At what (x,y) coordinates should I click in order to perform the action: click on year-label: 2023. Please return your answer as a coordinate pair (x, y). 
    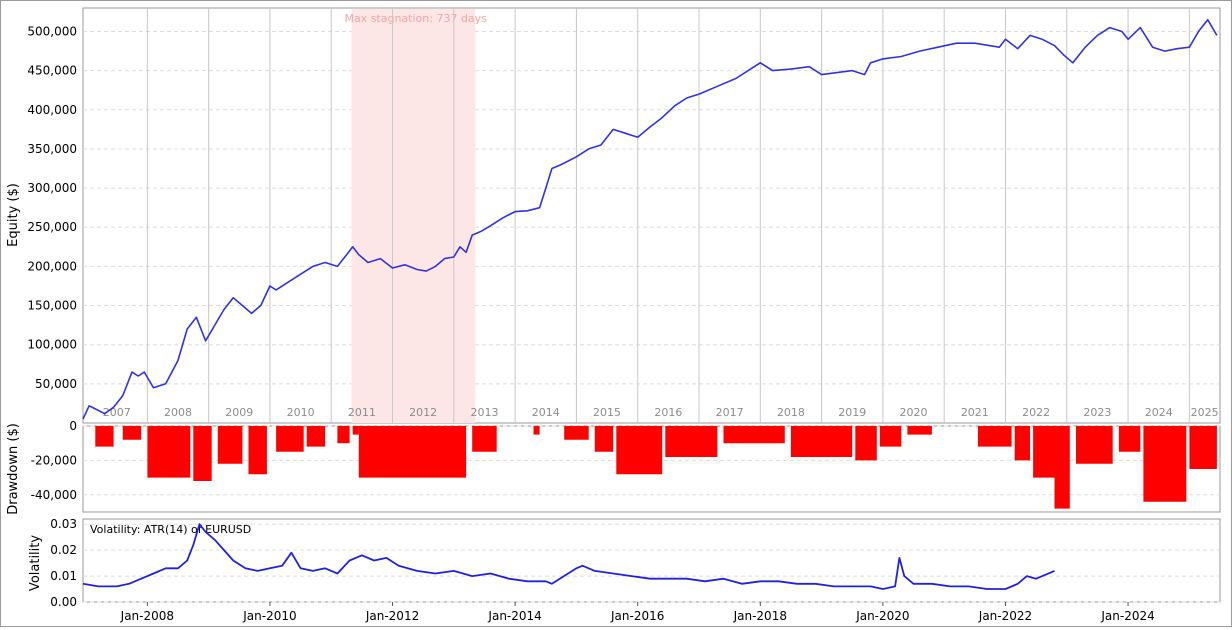
    Looking at the image, I should click on (1097, 412).